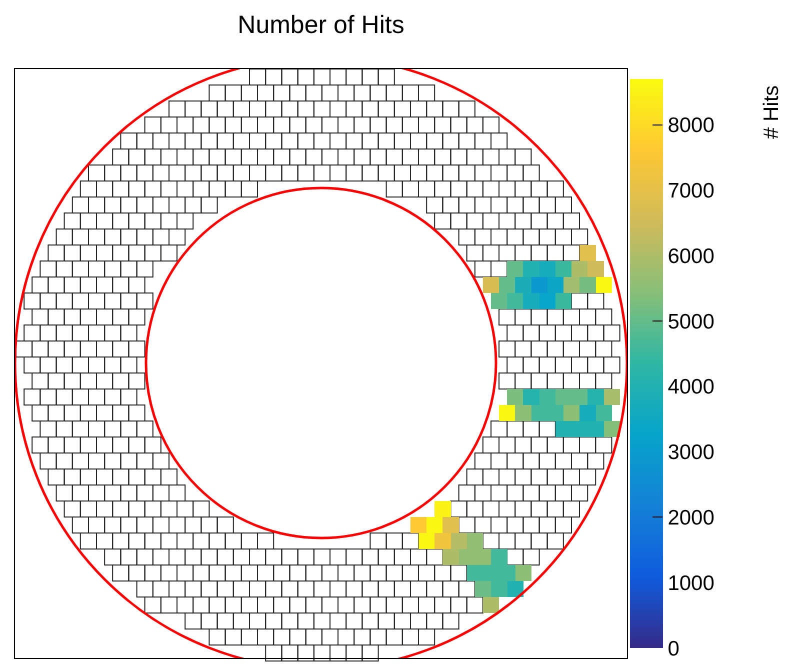  Describe the element at coordinates (771, 112) in the screenshot. I see `color-bar-title: # Hits` at that location.